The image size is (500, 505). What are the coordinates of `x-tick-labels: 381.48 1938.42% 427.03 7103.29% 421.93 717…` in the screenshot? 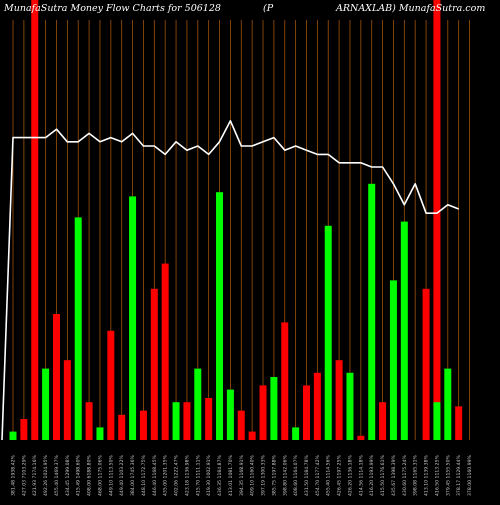 It's located at (242, 475).